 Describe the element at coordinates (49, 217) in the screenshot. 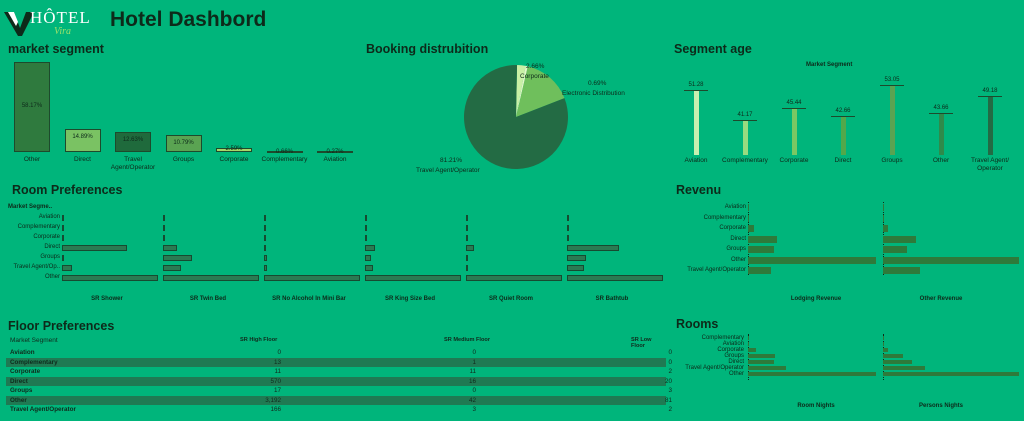

I see `room-pref-row-label: Aviation` at that location.